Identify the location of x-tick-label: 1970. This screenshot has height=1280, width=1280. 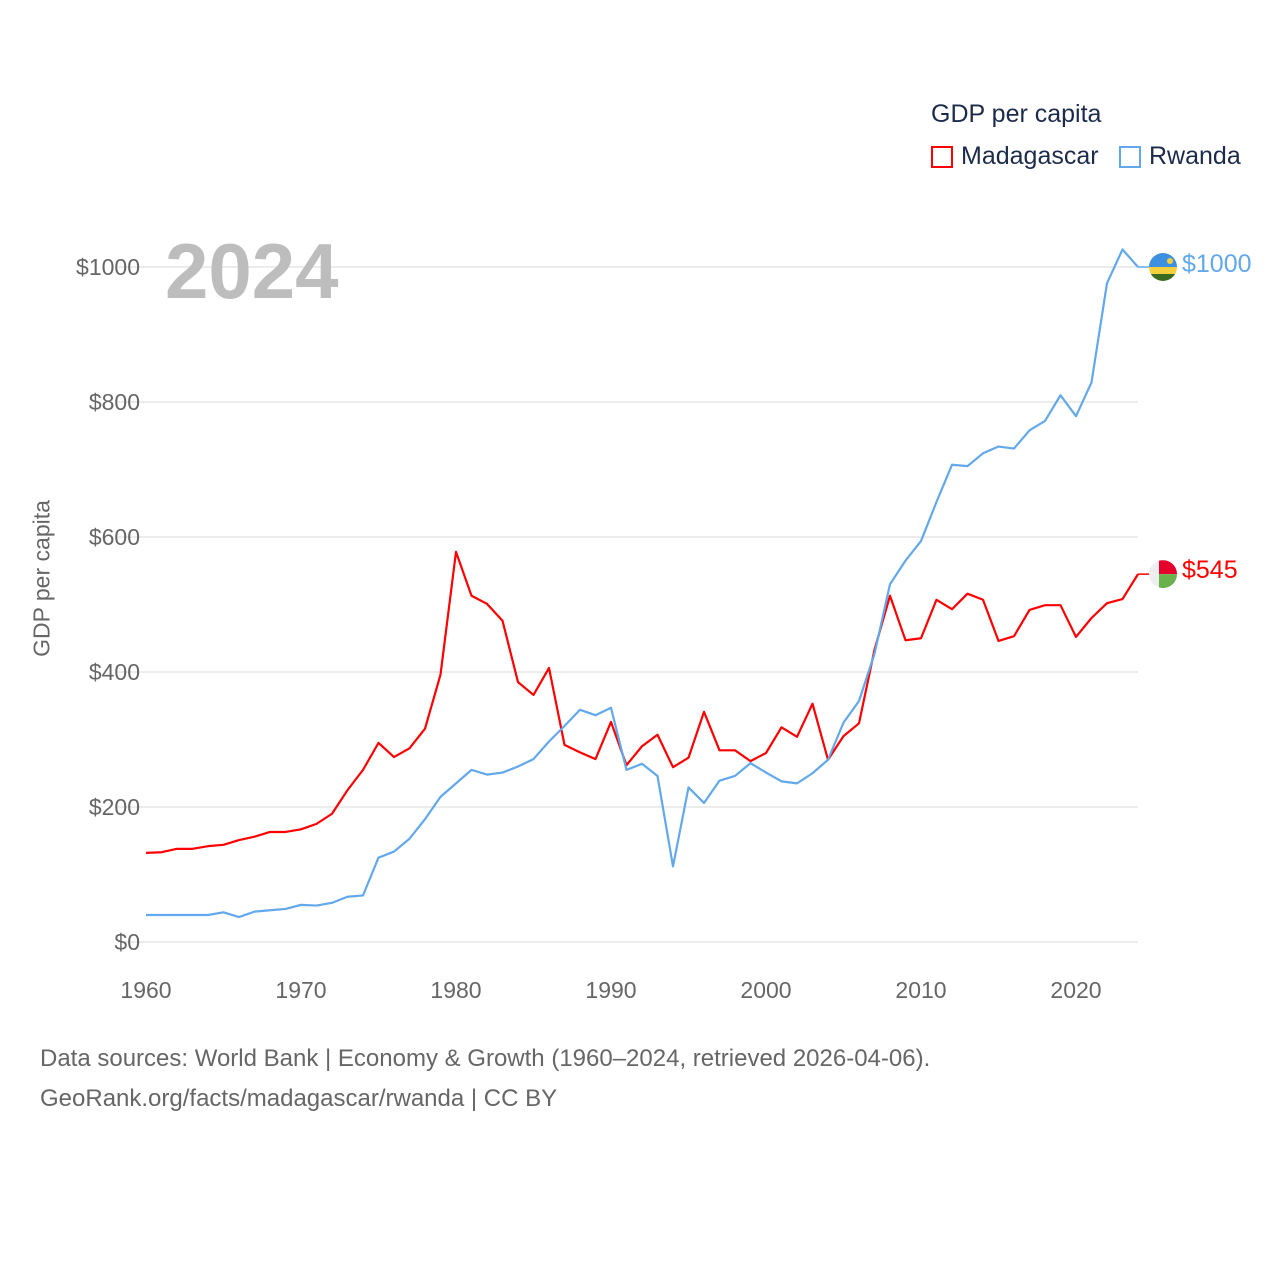
(300, 990).